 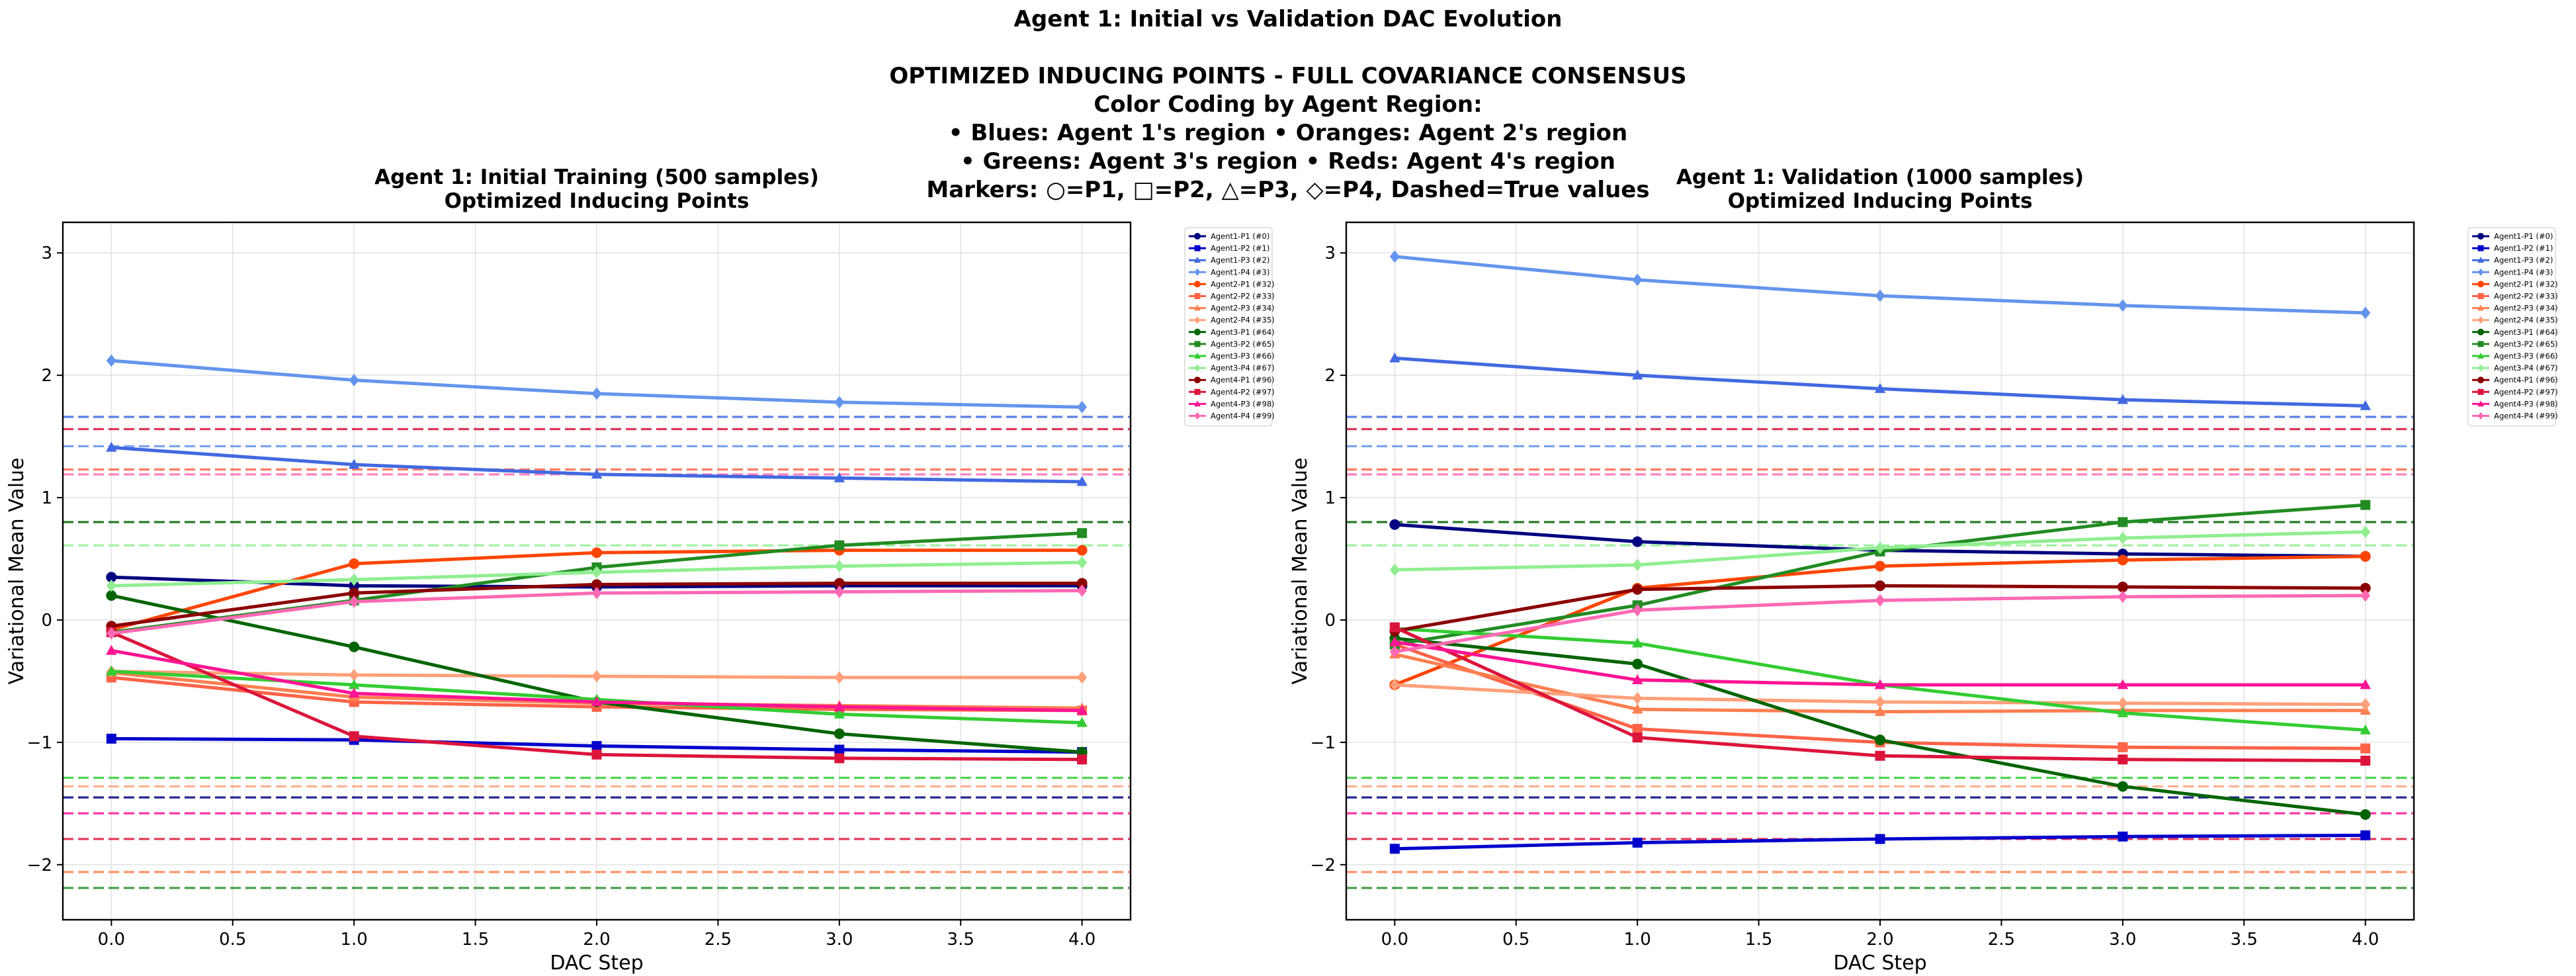 What do you see at coordinates (1243, 332) in the screenshot?
I see `legend-label: Agent3-P1 (#64)` at bounding box center [1243, 332].